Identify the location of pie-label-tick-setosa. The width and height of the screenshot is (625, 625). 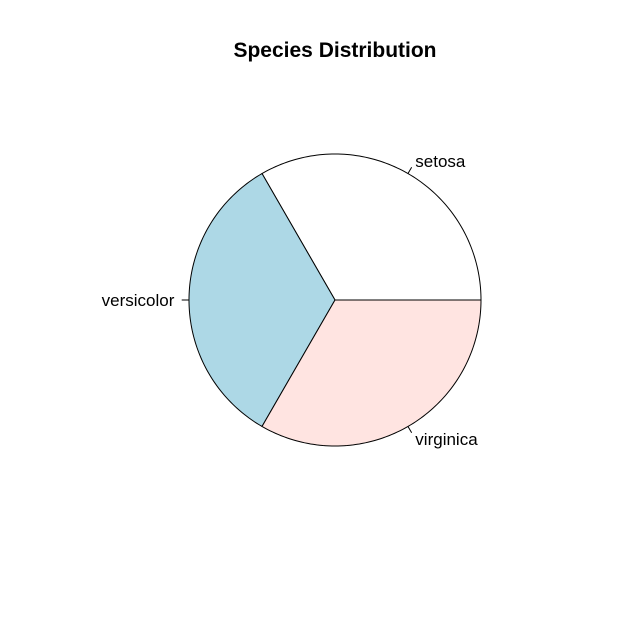
(410, 170).